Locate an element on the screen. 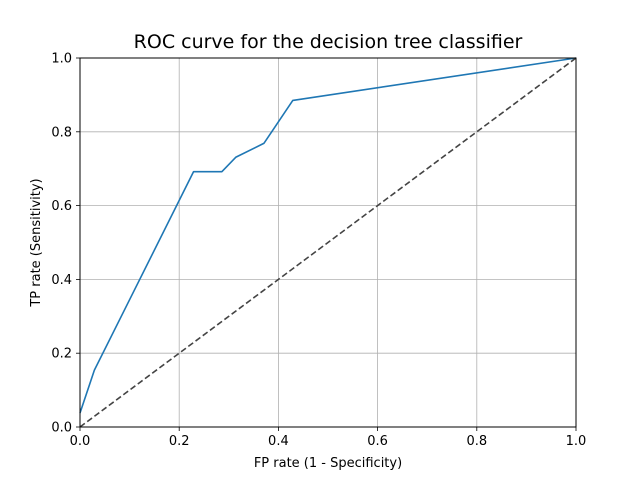 This screenshot has width=640, height=480. x-axis-label: FP rate (1 - Specificity) is located at coordinates (328, 463).